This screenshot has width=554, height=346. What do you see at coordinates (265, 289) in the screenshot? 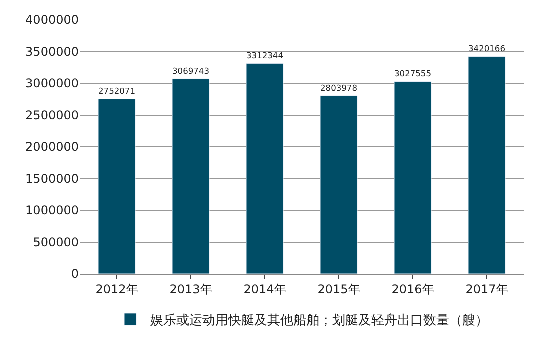
I see `x-tick-label: 2014年` at bounding box center [265, 289].